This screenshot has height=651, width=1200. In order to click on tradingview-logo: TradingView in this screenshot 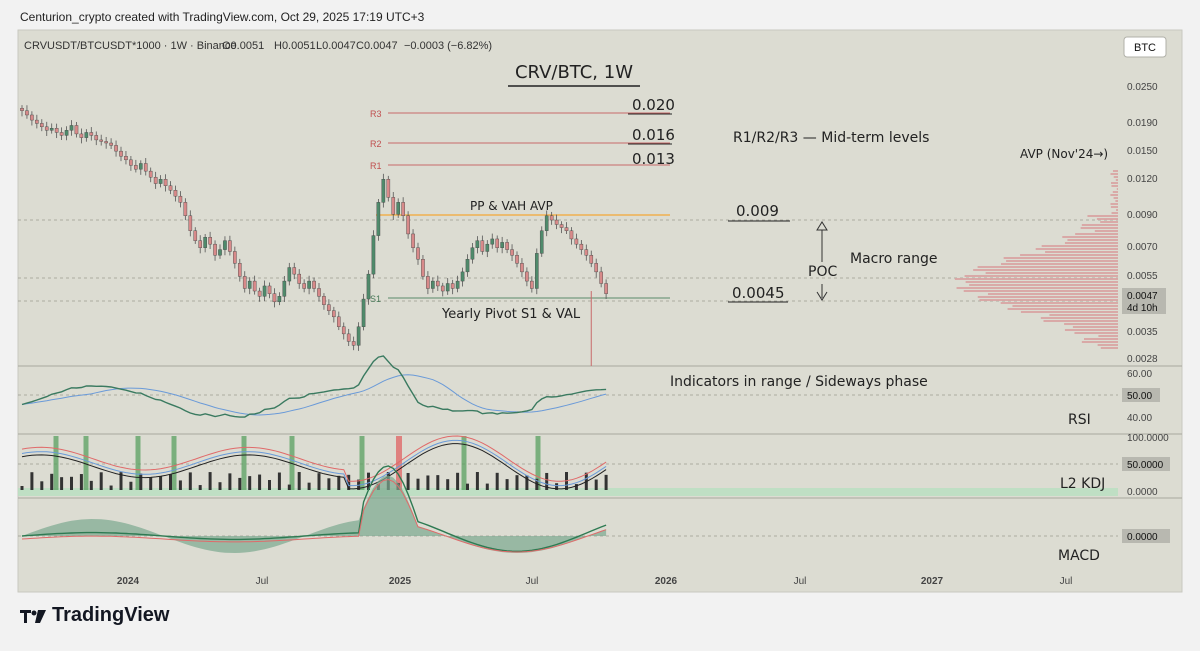, I will do `click(94, 615)`.